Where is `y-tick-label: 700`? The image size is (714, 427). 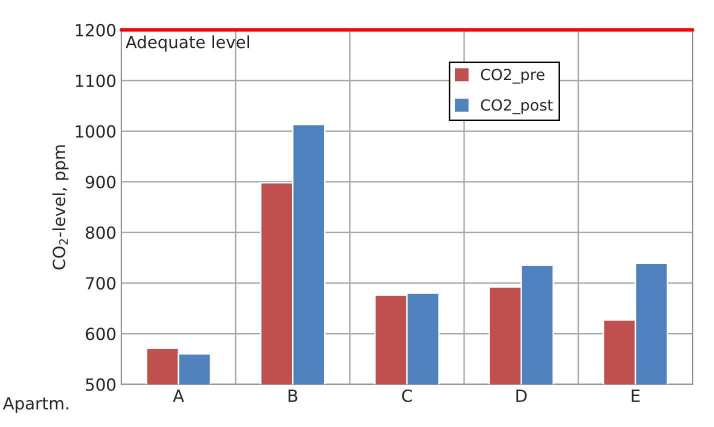
y-tick-label: 700 is located at coordinates (101, 283).